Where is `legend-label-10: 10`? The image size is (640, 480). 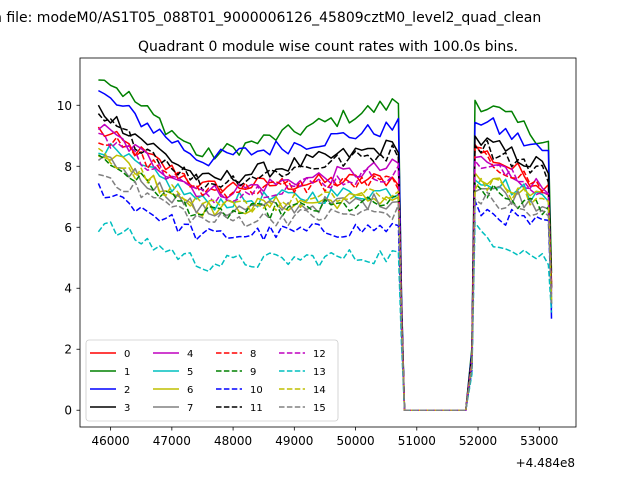
legend-label-10: 10 is located at coordinates (256, 390).